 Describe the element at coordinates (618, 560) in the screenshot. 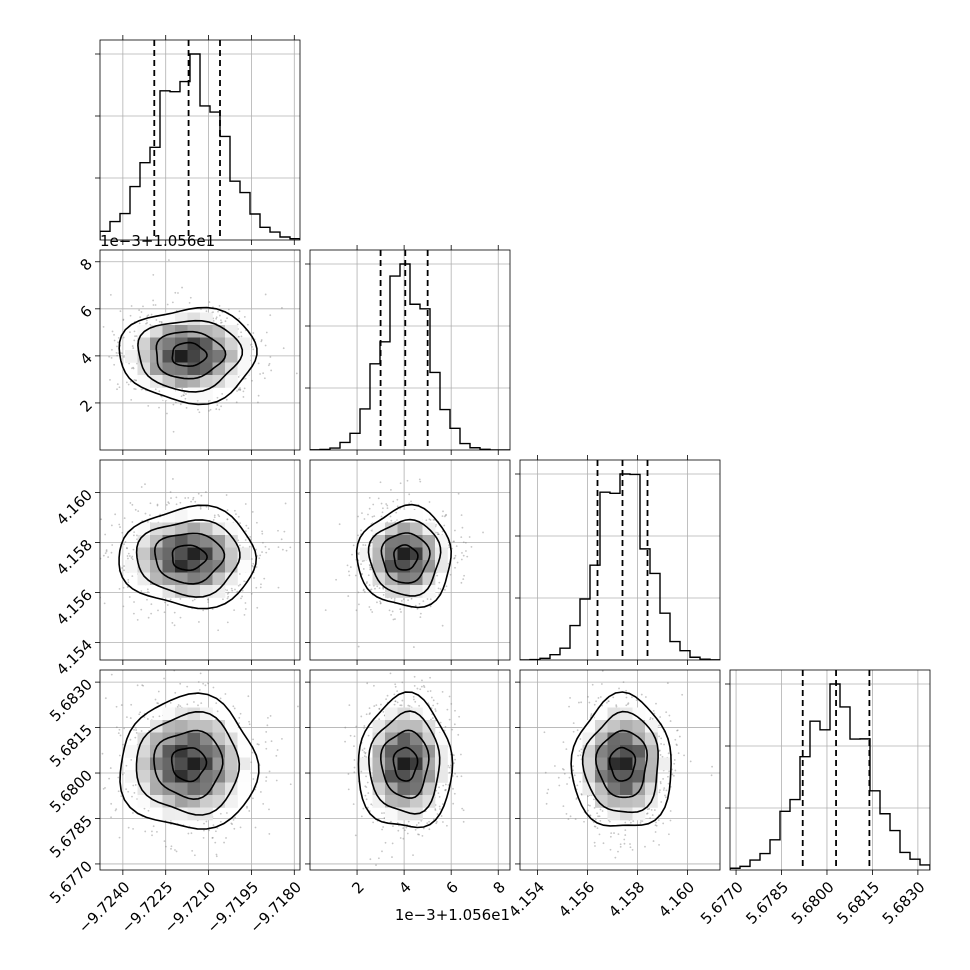

I see `panel-p3-p3` at that location.